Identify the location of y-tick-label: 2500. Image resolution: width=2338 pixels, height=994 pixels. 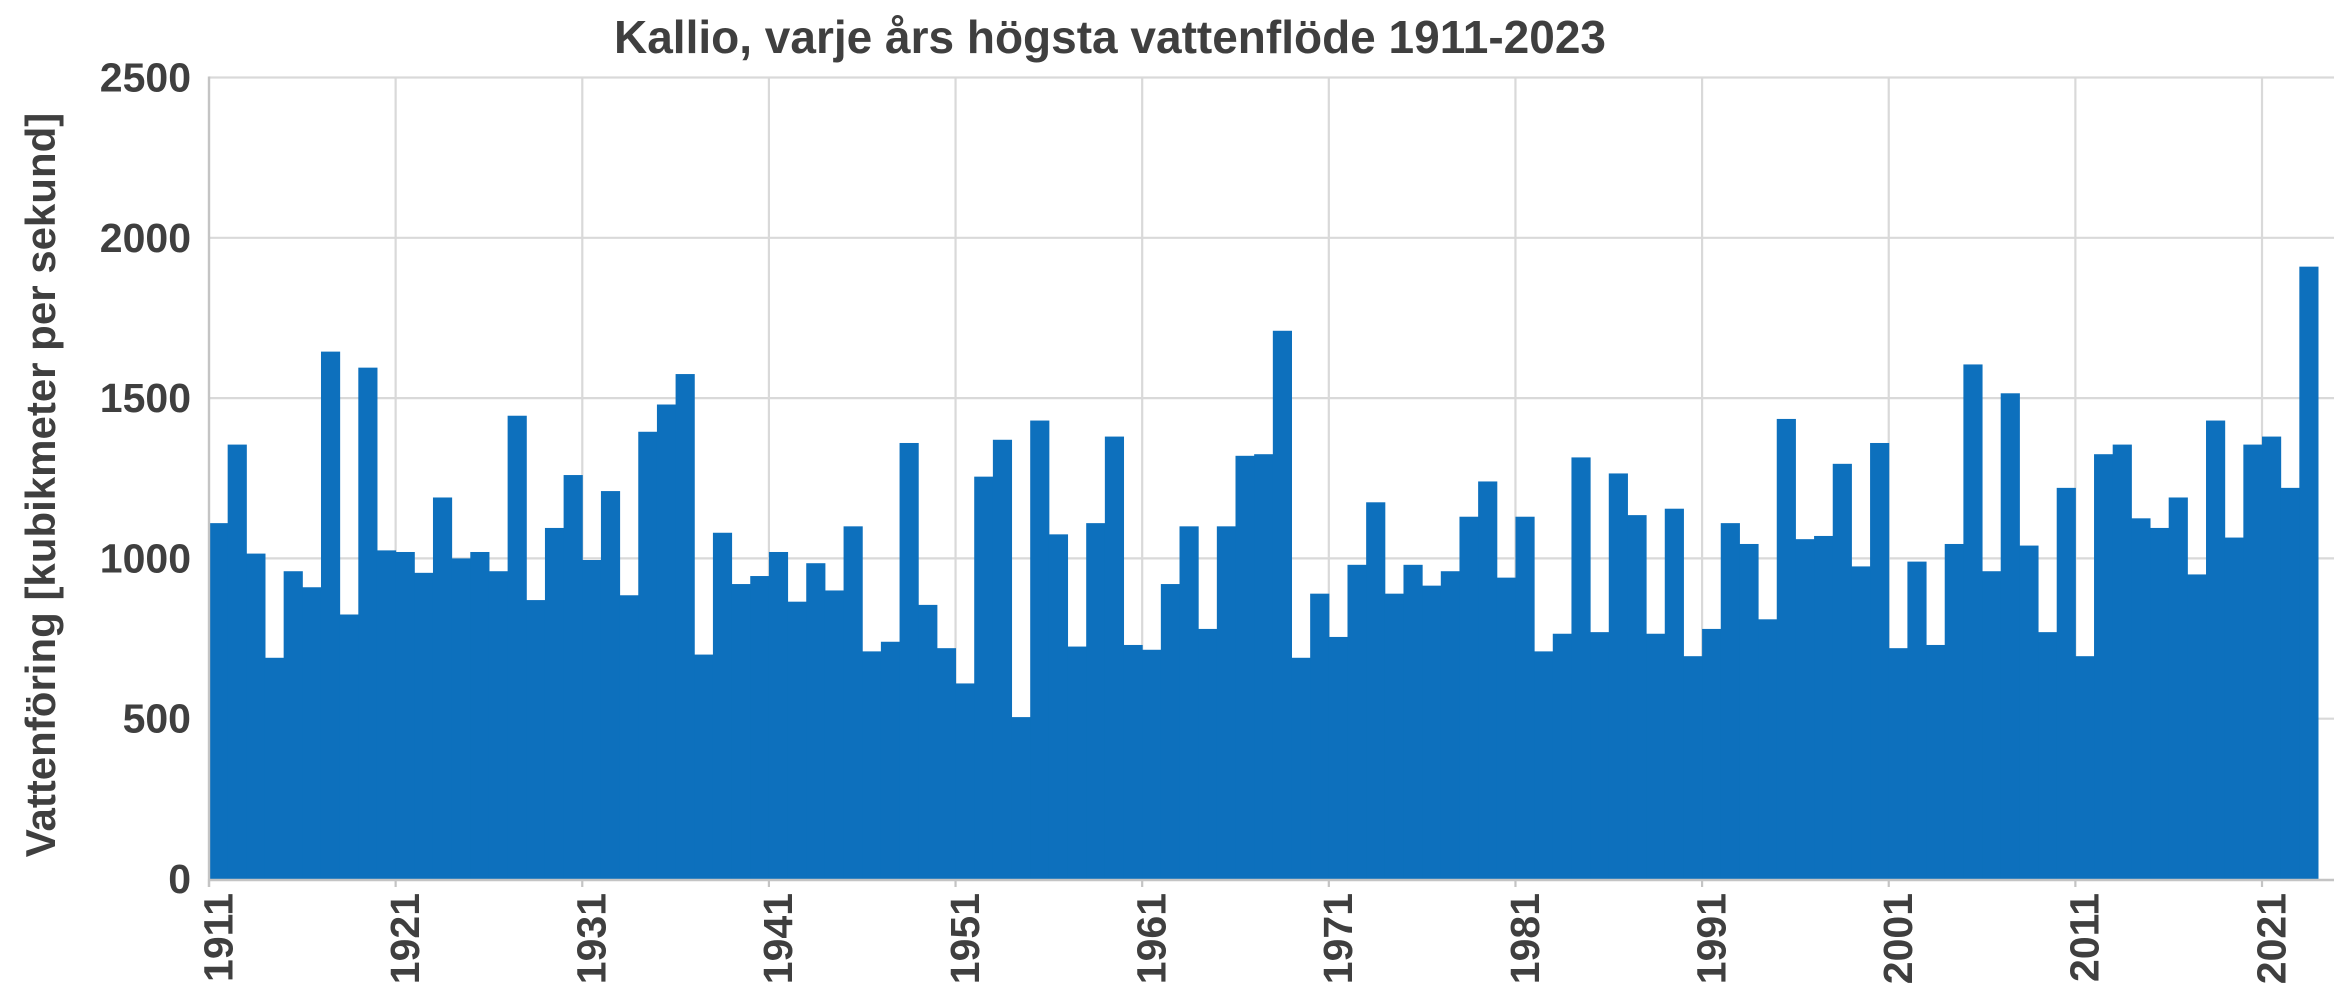
(145, 78).